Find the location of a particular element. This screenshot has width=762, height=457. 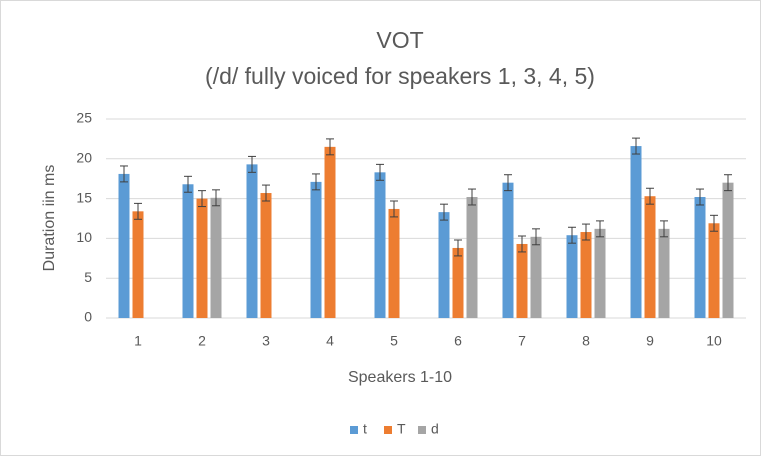

x-tick-label: 8 is located at coordinates (586, 341).